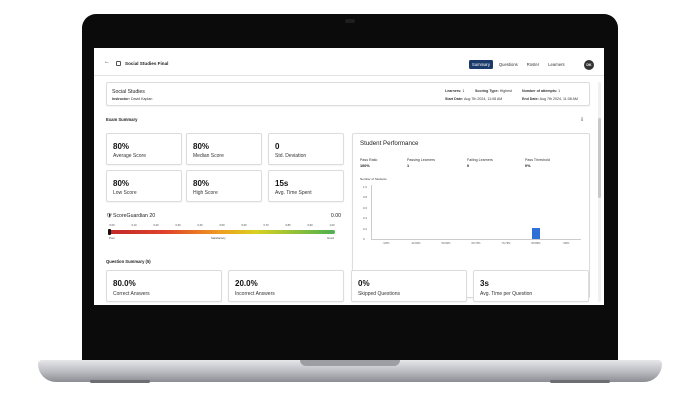 This screenshot has width=700, height=400. What do you see at coordinates (350, 21) in the screenshot?
I see `camera-icon` at bounding box center [350, 21].